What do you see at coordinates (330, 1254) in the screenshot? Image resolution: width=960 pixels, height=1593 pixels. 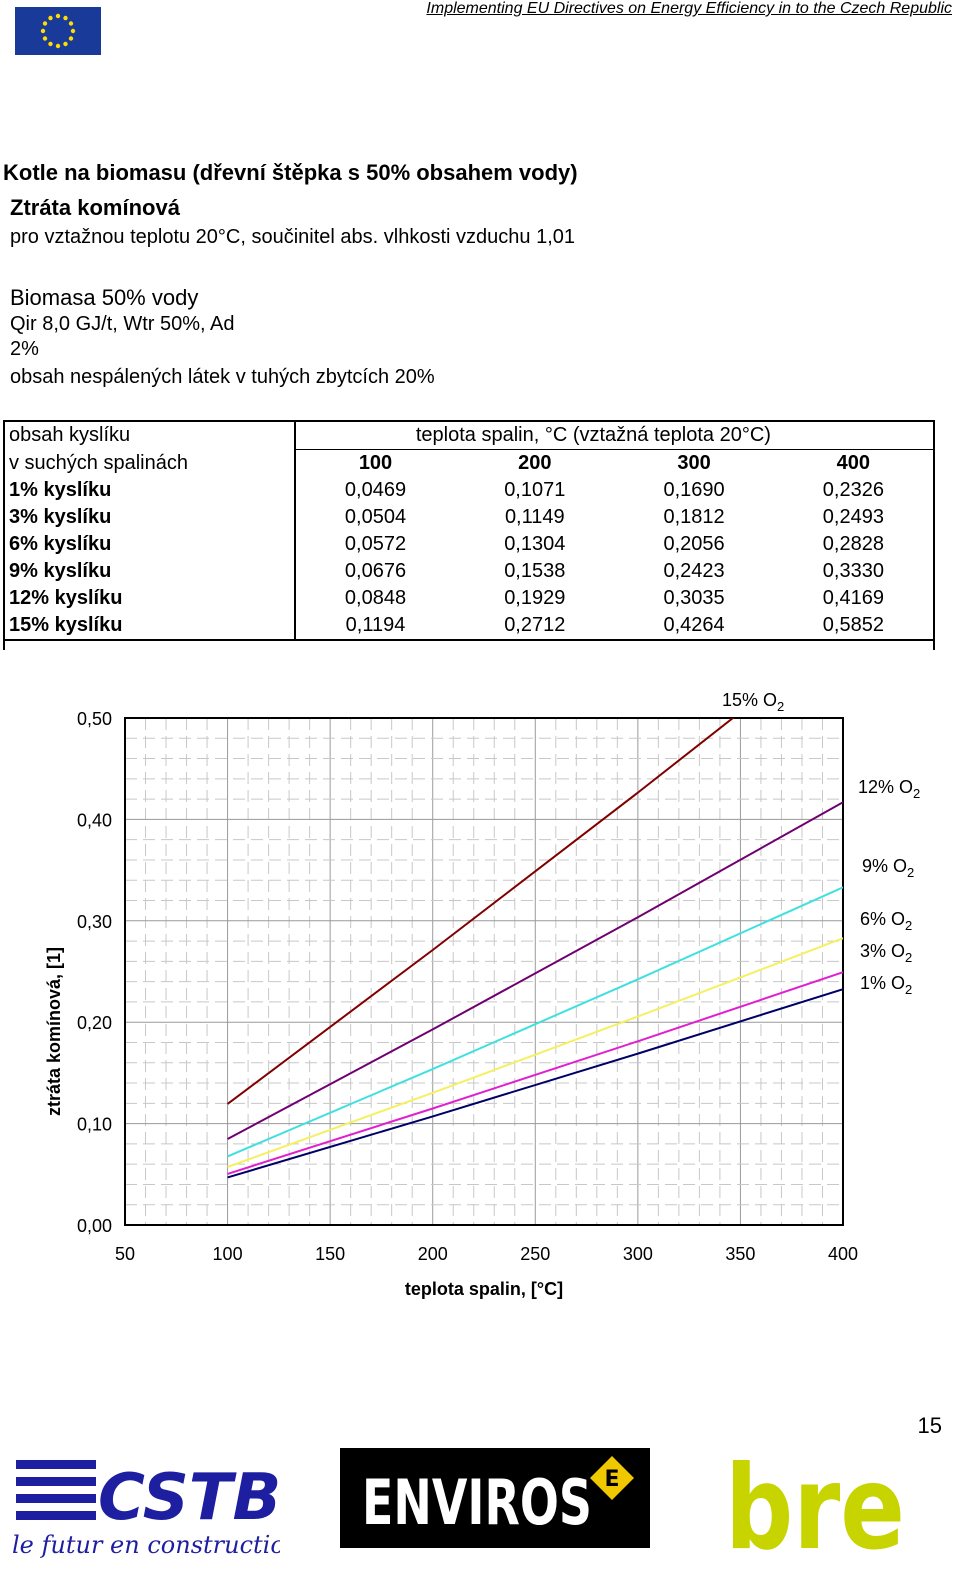 I see `x-tick-label: 150` at bounding box center [330, 1254].